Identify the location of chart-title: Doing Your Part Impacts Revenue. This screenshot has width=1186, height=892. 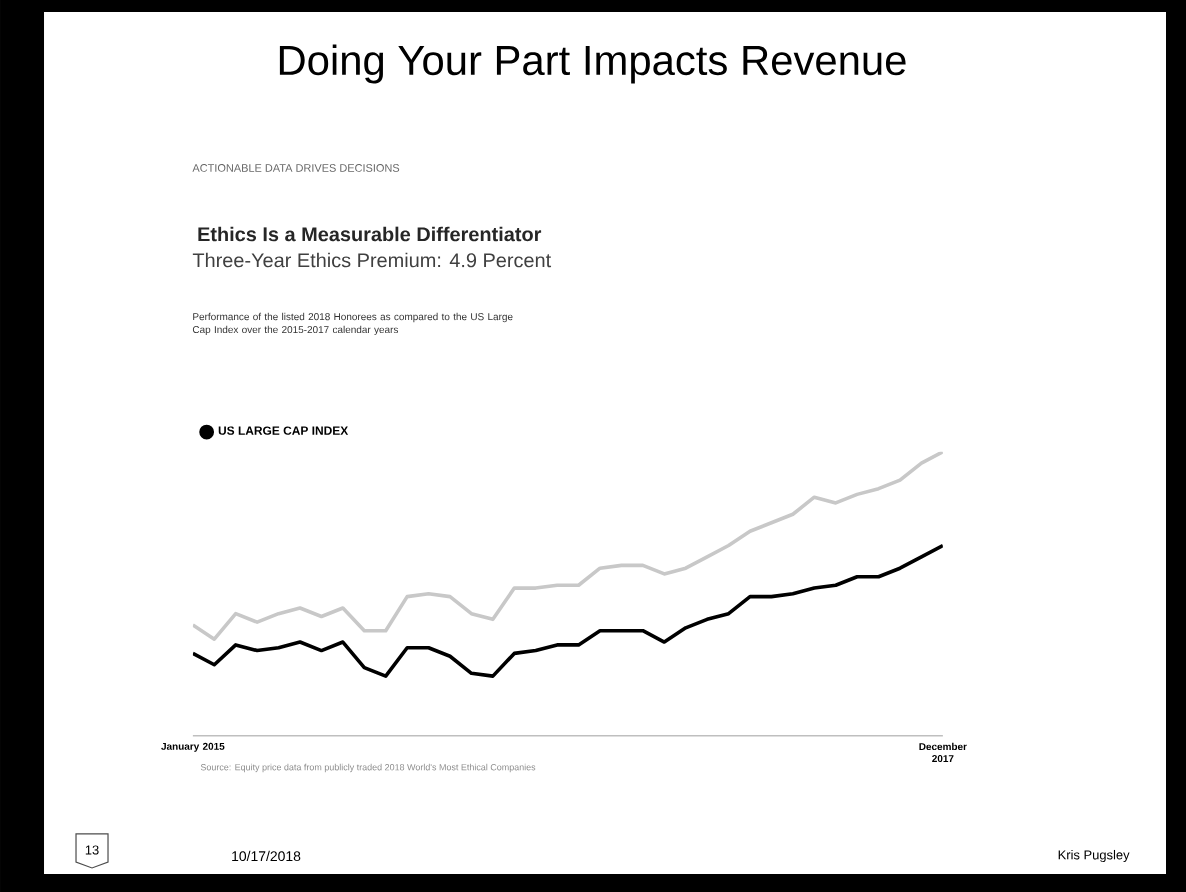
(592, 64).